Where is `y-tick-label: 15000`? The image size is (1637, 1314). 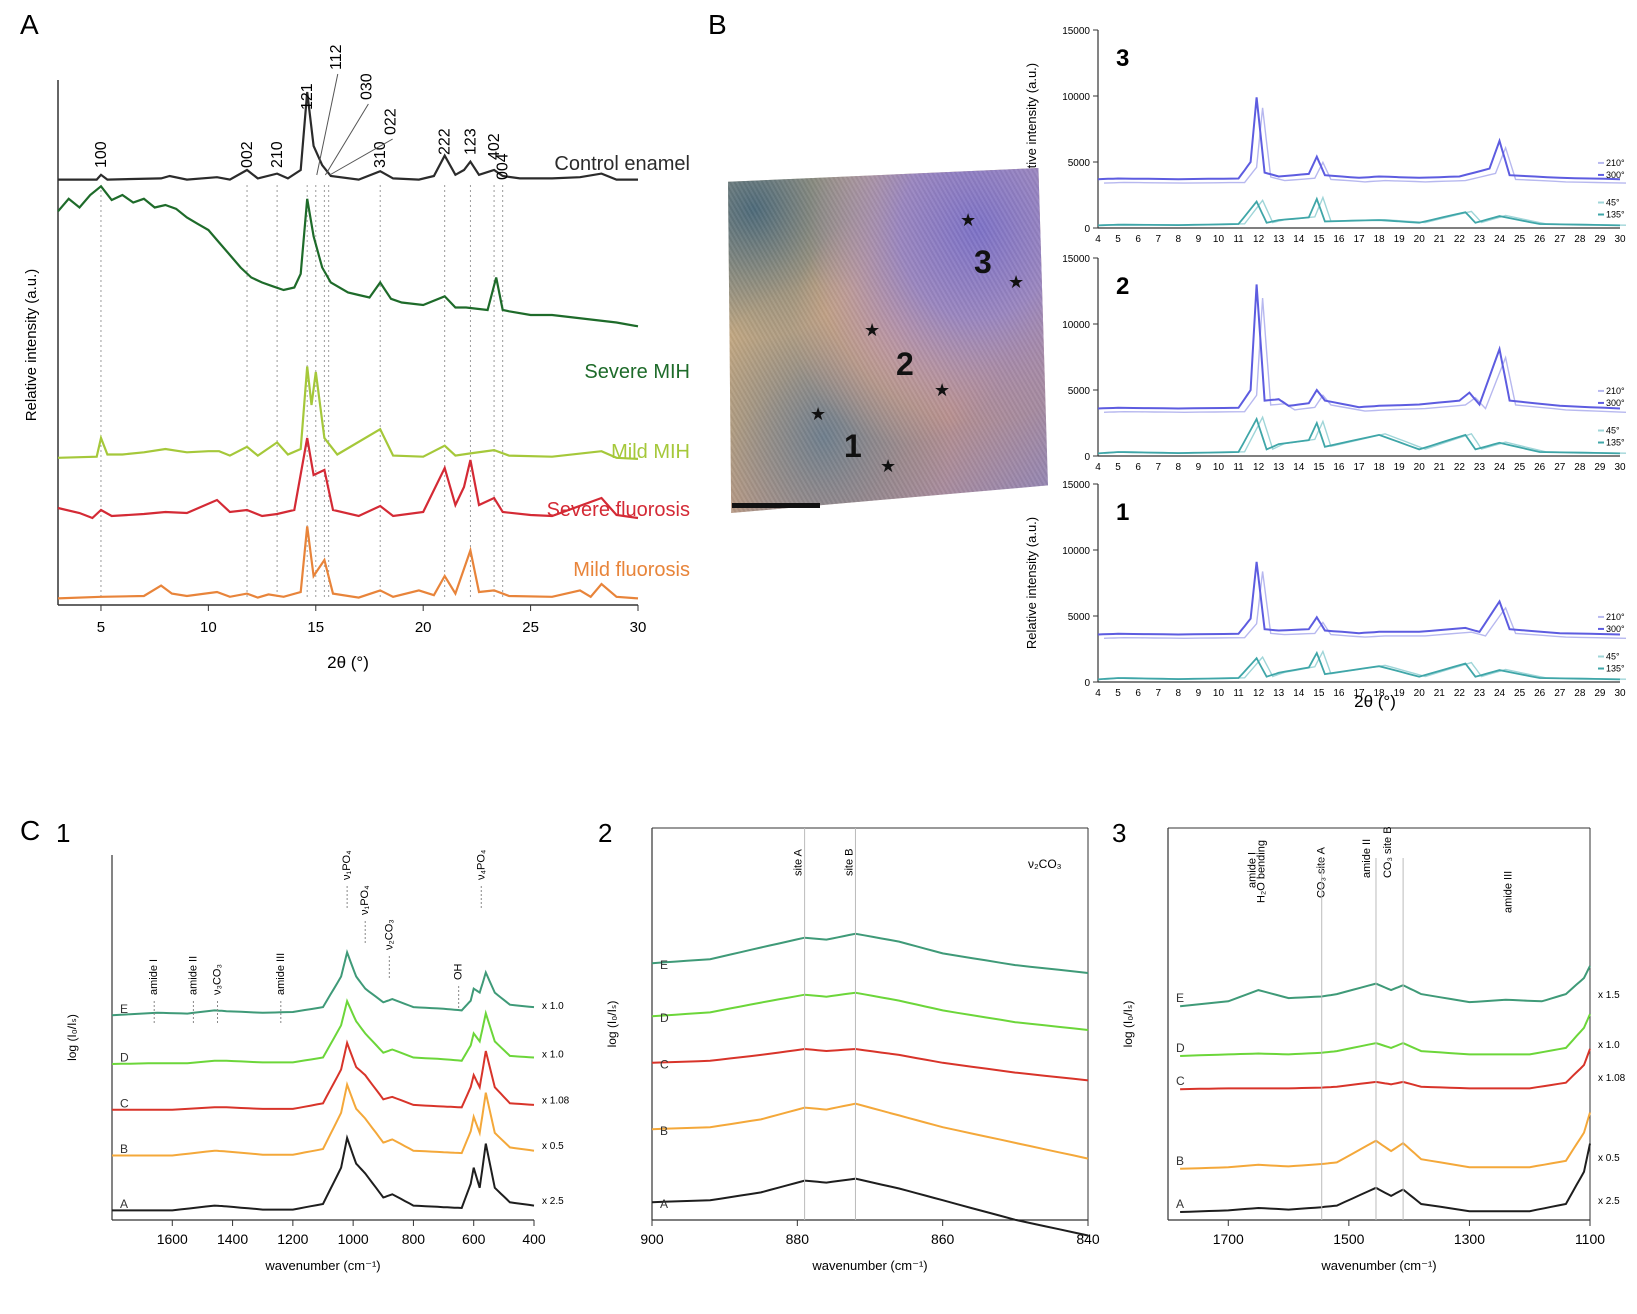 y-tick-label: 15000 is located at coordinates (1076, 485).